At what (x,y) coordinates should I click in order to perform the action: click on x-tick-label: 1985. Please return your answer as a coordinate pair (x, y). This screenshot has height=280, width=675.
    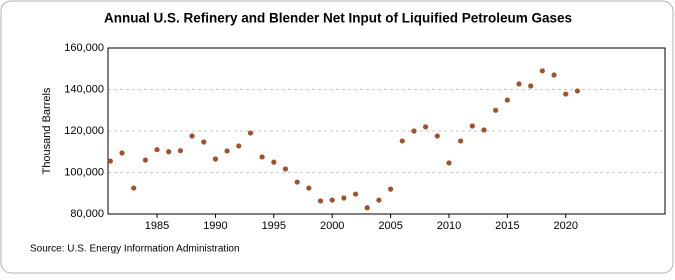
    Looking at the image, I should click on (157, 226).